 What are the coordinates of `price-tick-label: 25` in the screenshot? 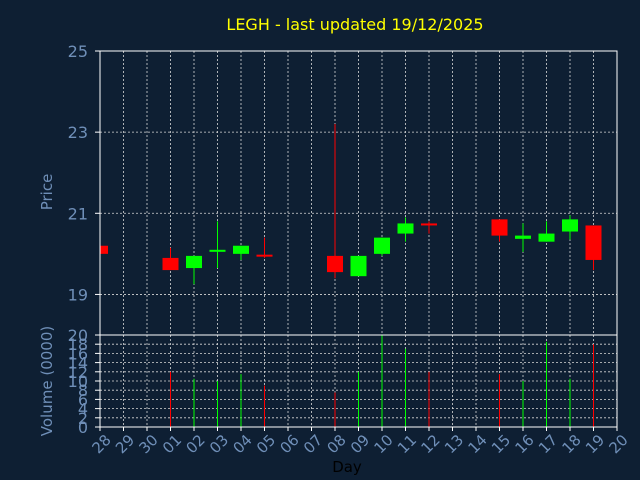 It's located at (78, 51).